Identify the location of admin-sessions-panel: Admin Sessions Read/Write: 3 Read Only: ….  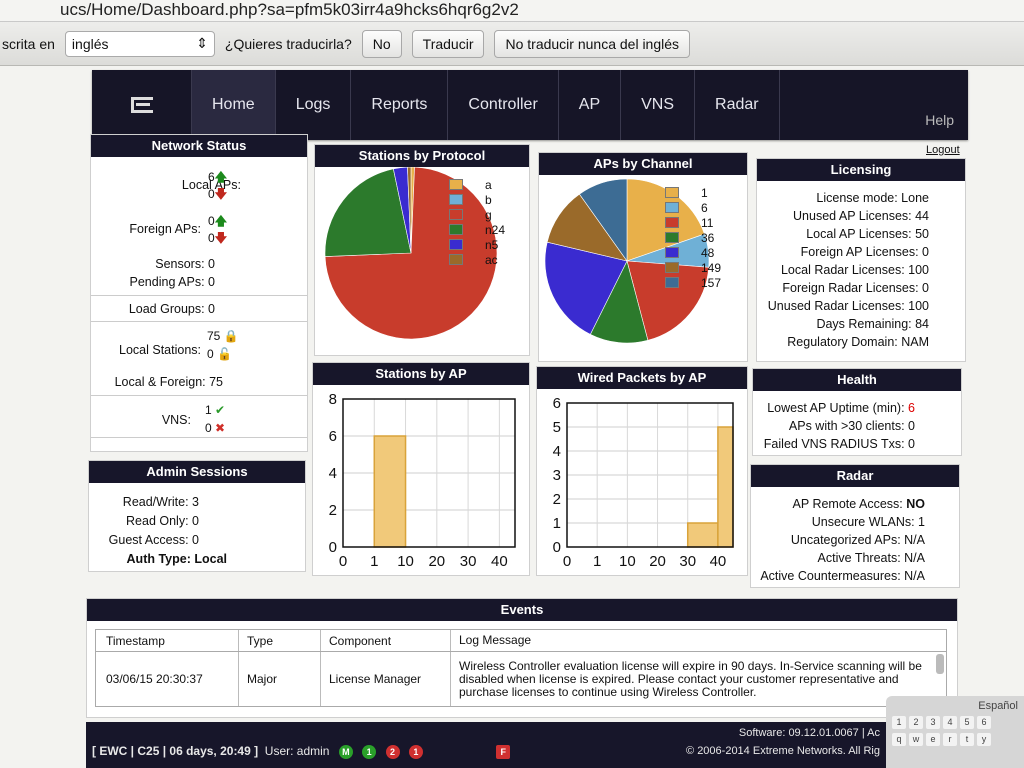
(197, 516).